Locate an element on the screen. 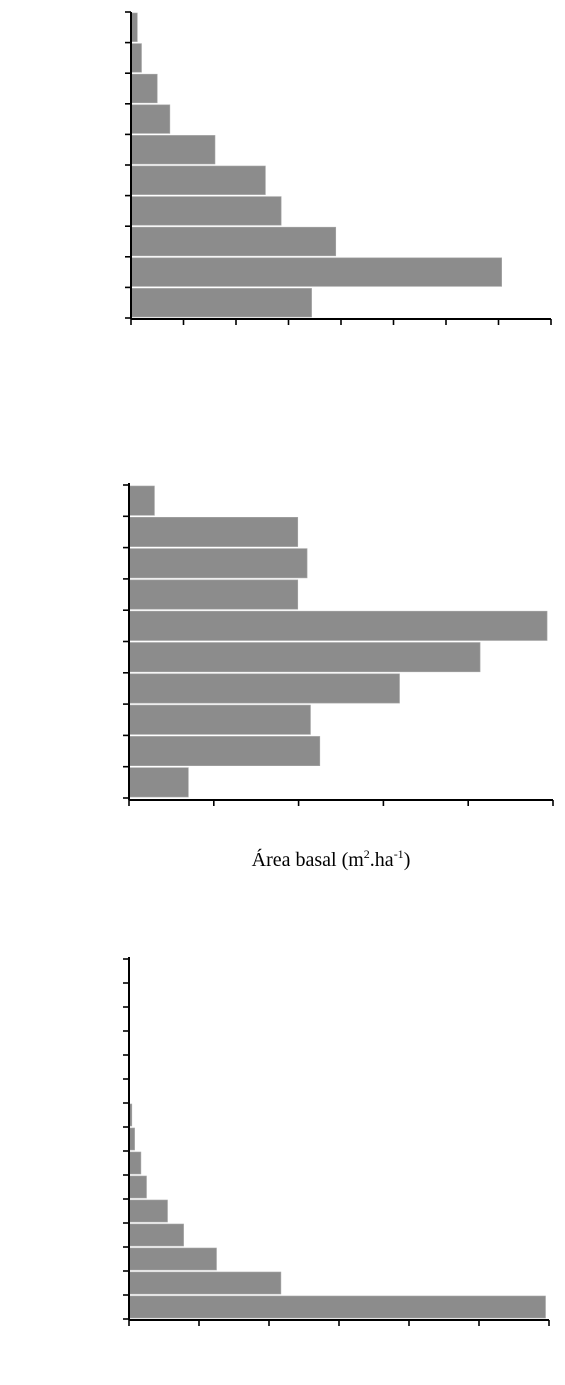 The image size is (565, 1385). x-axis-label-part-xlabel_sup1: 2 is located at coordinates (367, 854).